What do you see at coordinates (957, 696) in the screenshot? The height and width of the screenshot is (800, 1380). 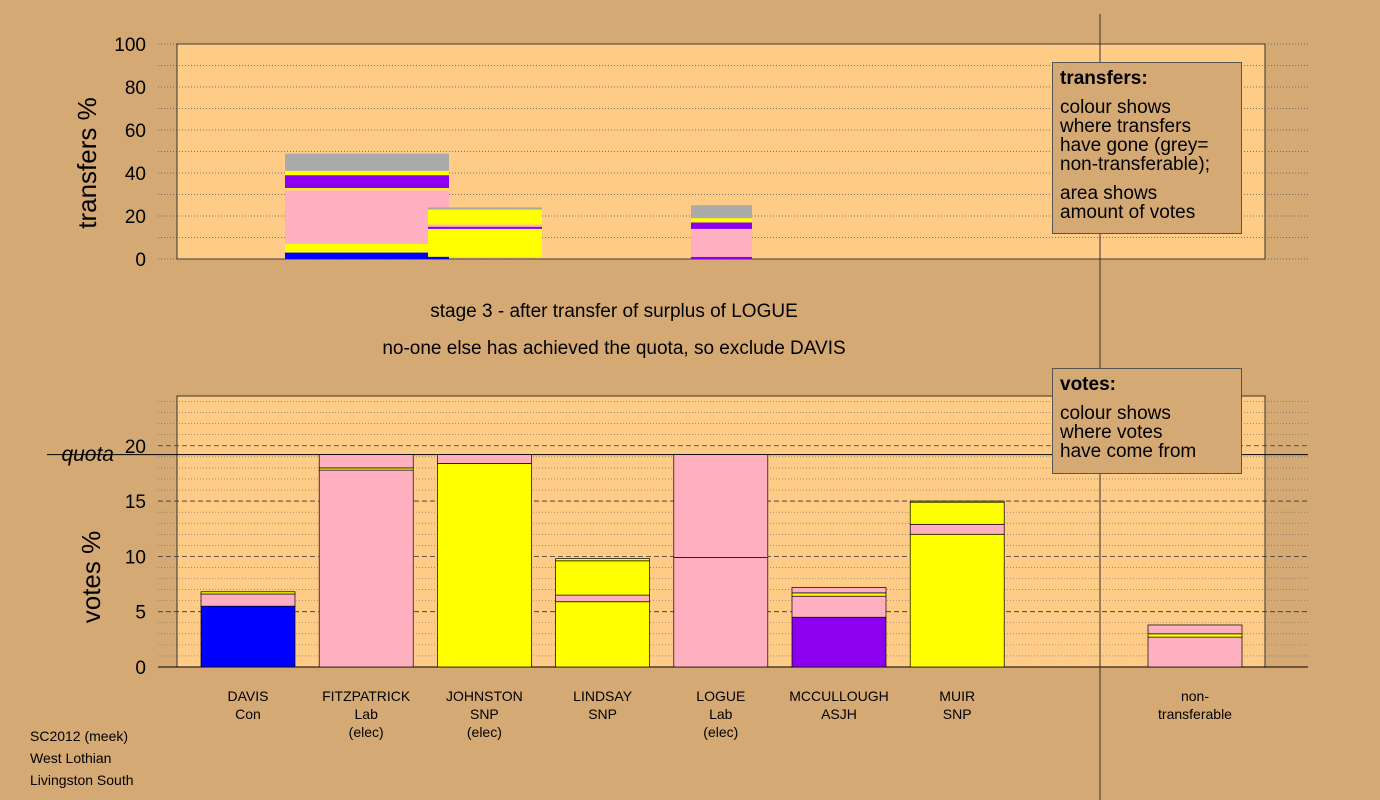 I see `candidate-name: MUIR` at bounding box center [957, 696].